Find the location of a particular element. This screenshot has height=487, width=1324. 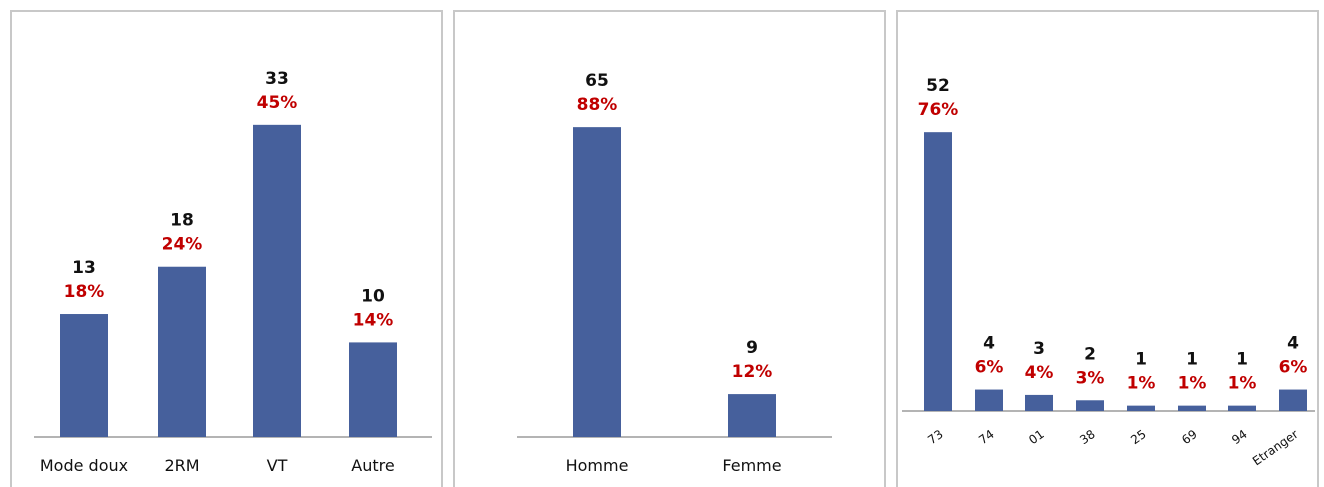

percent-label-74: 6% is located at coordinates (989, 368).